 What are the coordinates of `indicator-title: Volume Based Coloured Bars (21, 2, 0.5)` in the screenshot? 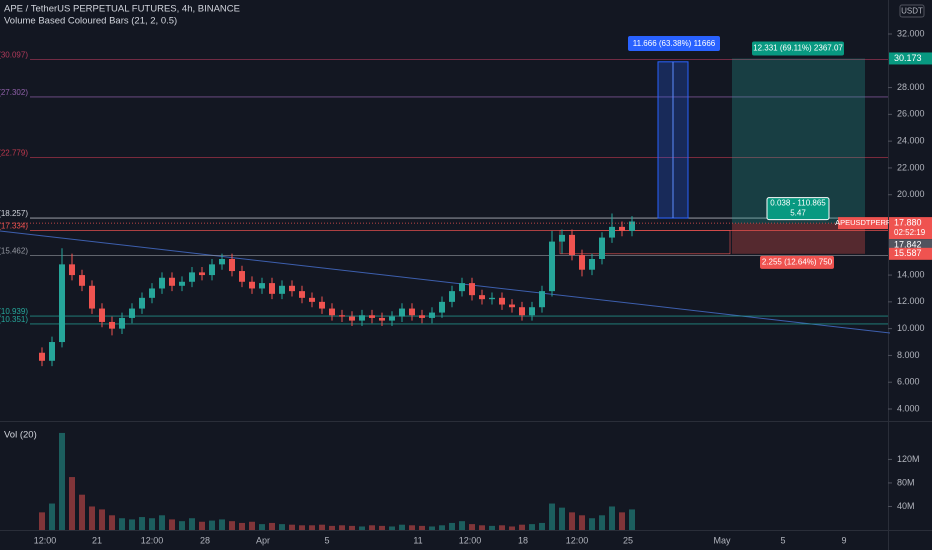 It's located at (90, 21).